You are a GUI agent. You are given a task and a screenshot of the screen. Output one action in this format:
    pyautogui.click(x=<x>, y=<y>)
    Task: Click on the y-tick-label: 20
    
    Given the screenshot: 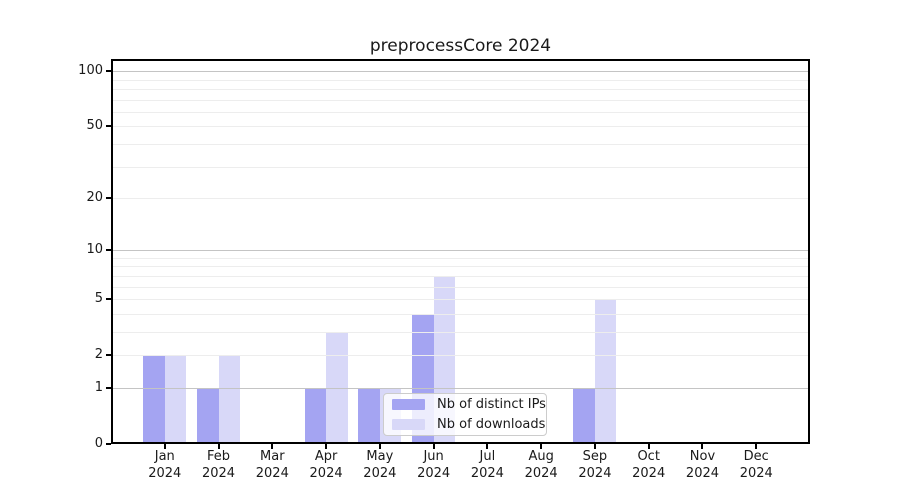 What is the action you would take?
    pyautogui.click(x=94, y=197)
    